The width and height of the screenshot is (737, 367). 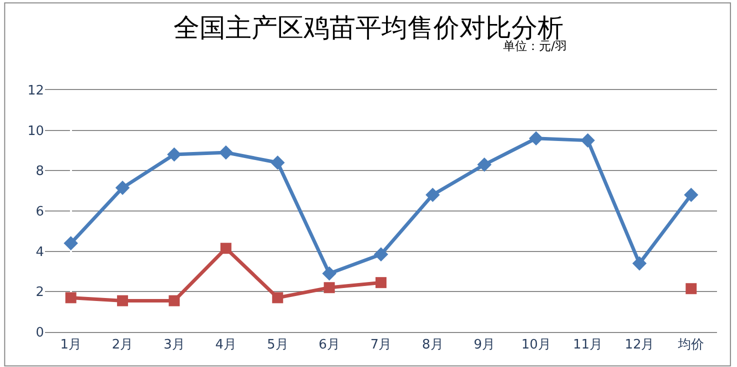 What do you see at coordinates (40, 212) in the screenshot?
I see `y-tick-label: 6` at bounding box center [40, 212].